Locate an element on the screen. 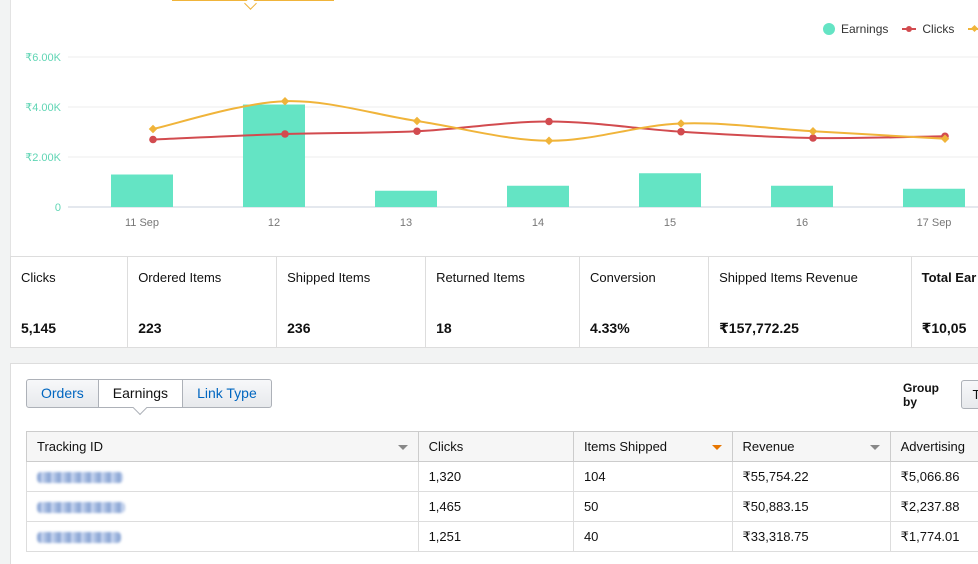  stat-label: Conversion is located at coordinates (649, 277).